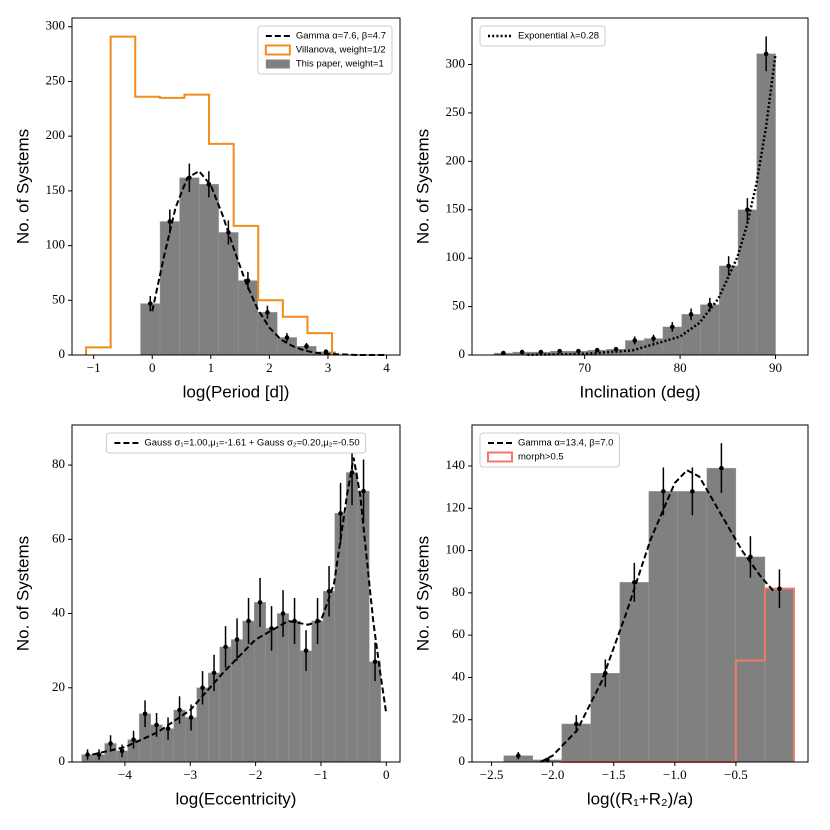 The width and height of the screenshot is (830, 830). I want to click on legend: Gamma α=13.4, β=7.0 morph>0.5, so click(549, 450).